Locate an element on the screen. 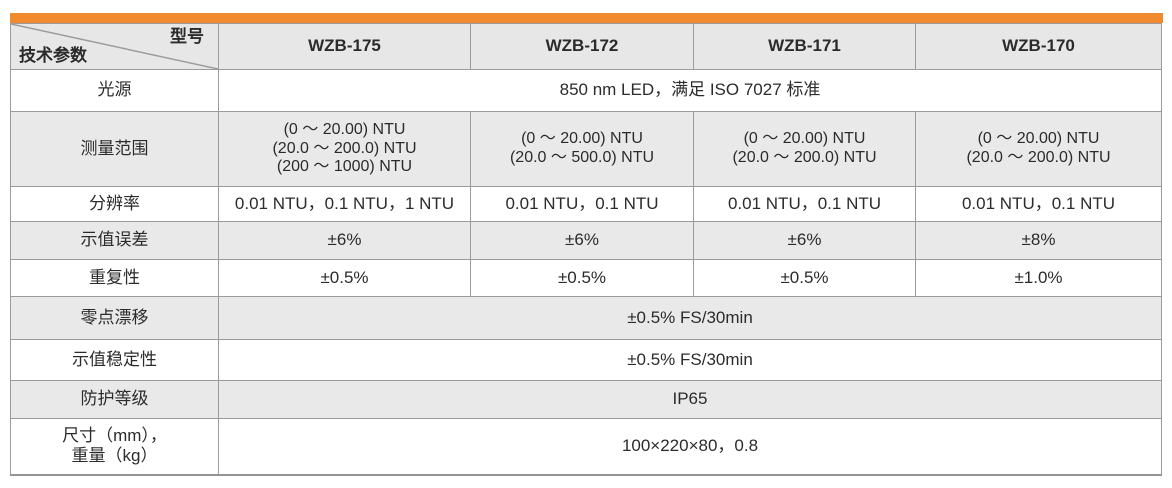 The width and height of the screenshot is (1172, 488). cell-range-wzb-171: (0 ～ 20.00) NTU (20.0 ～ 200.0) NTU is located at coordinates (804, 149).